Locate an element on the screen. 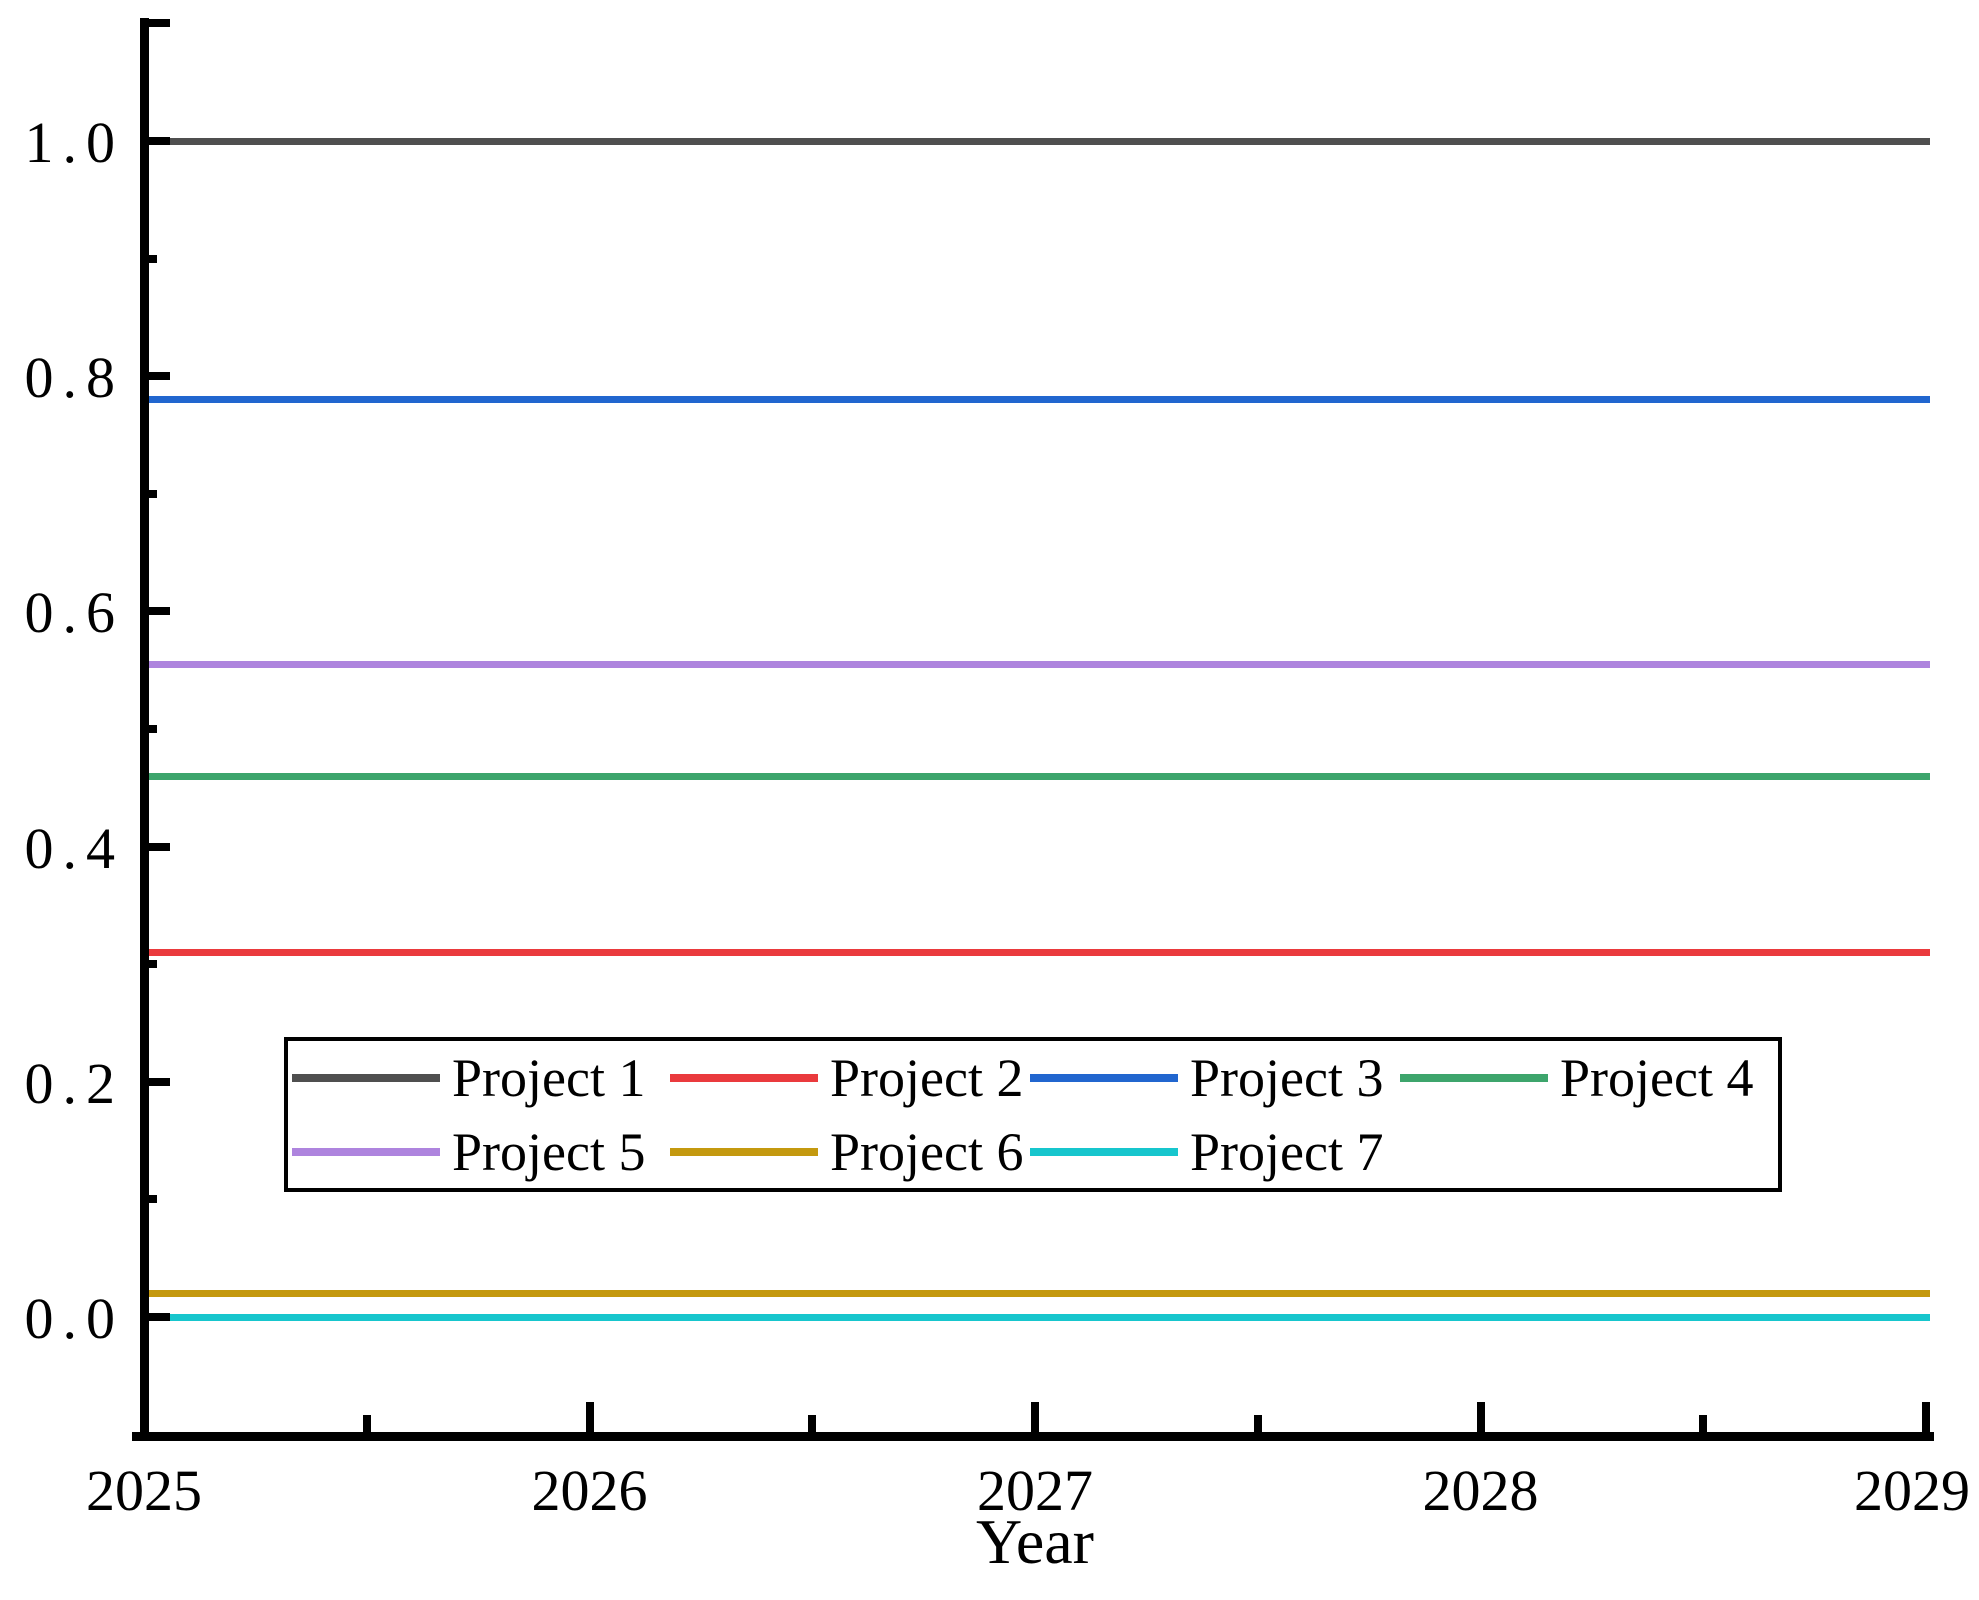 The height and width of the screenshot is (1600, 1979). y-tick-label: 0.0 is located at coordinates (74, 1318).